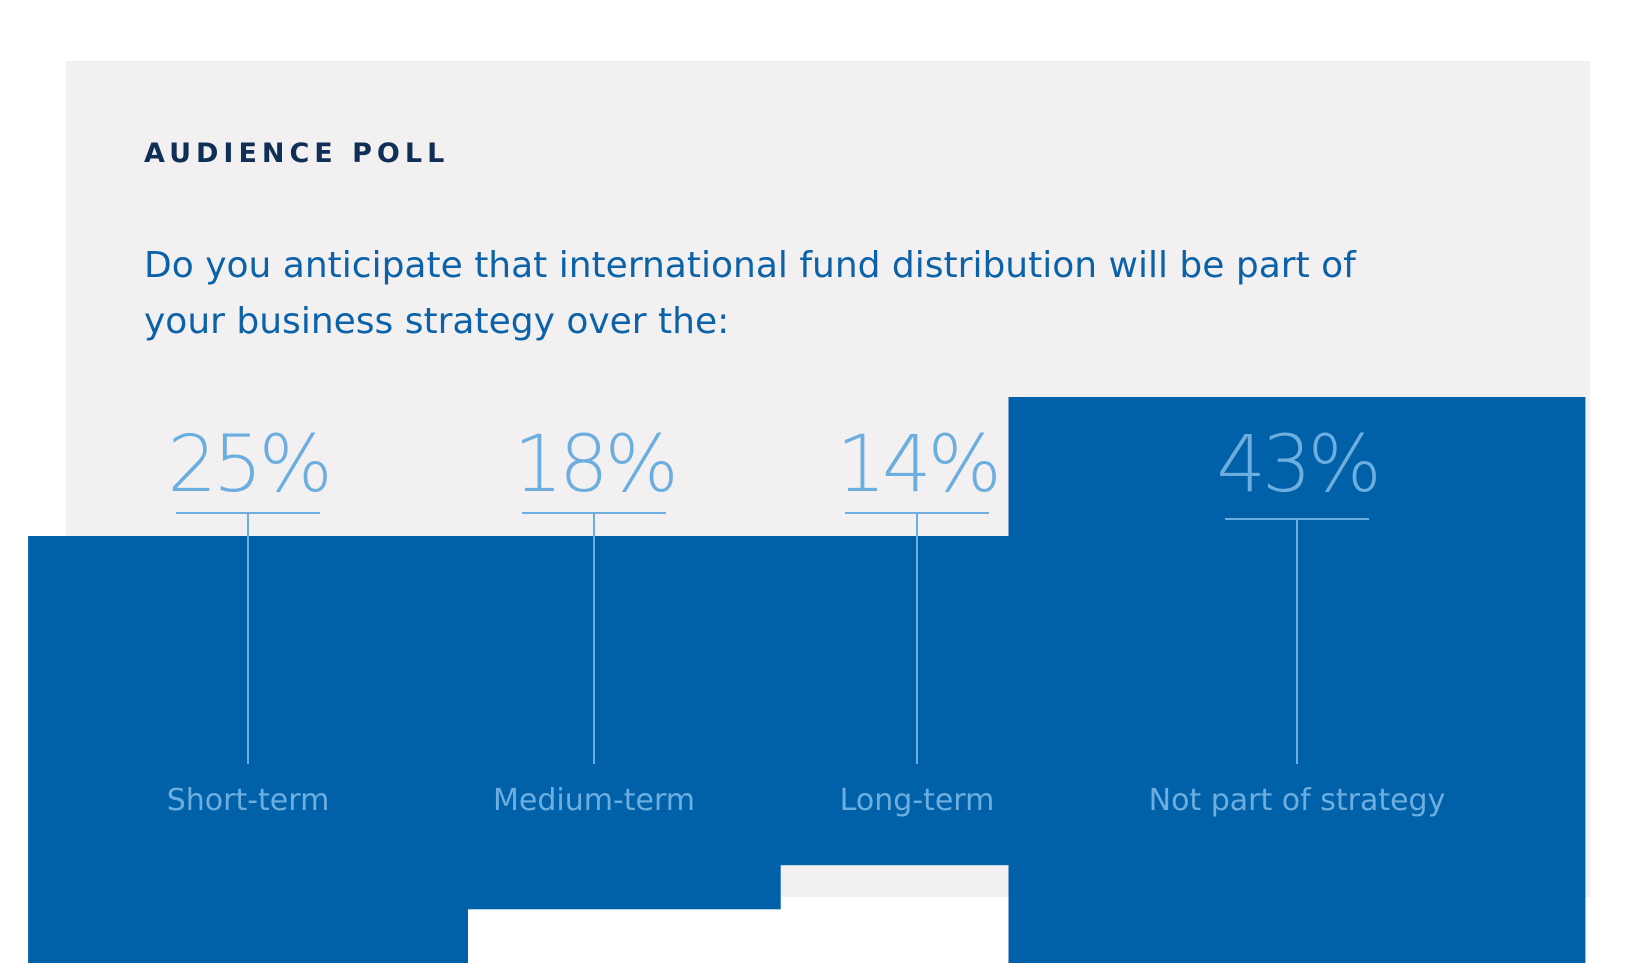 This screenshot has width=1650, height=963. What do you see at coordinates (297, 153) in the screenshot?
I see `poll-kicker: AUDIENCE POLL` at bounding box center [297, 153].